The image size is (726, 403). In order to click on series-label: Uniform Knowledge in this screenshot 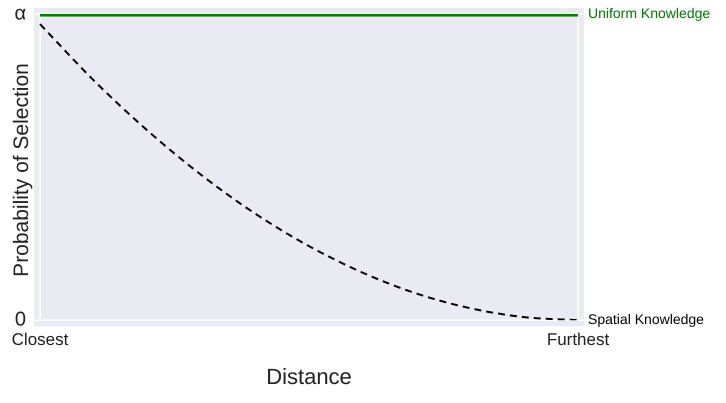, I will do `click(649, 12)`.